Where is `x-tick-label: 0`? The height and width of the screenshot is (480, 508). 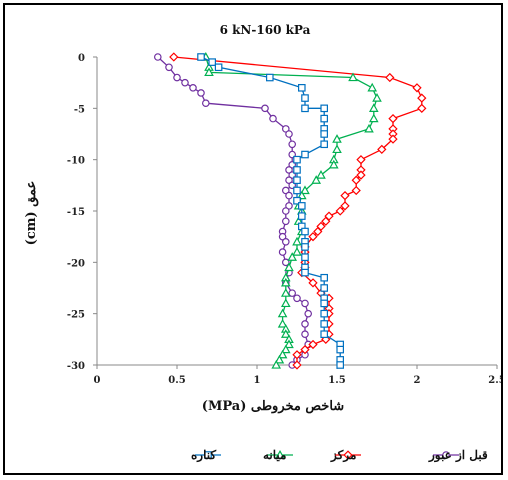 x-tick-label: 0 is located at coordinates (97, 380).